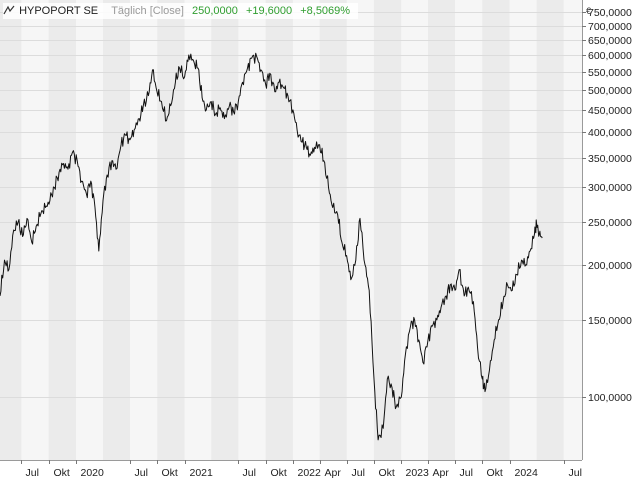 The height and width of the screenshot is (485, 640). Describe the element at coordinates (610, 13) in the screenshot. I see `y-tick-label-0: 750,0000` at that location.